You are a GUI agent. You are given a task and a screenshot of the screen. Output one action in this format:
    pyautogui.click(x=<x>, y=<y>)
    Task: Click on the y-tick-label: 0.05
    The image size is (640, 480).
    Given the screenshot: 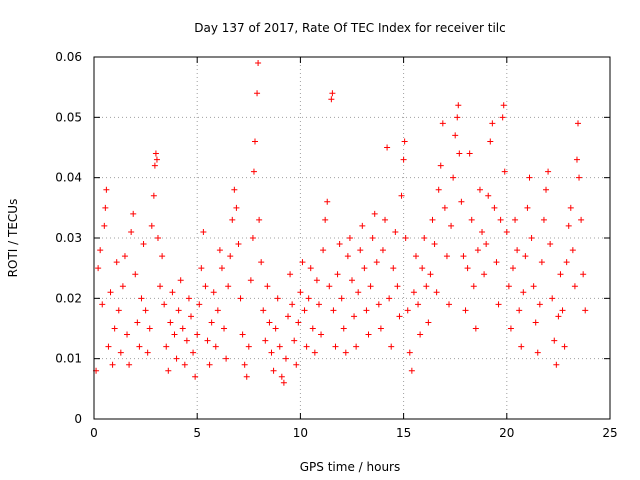 What is the action you would take?
    pyautogui.click(x=68, y=117)
    